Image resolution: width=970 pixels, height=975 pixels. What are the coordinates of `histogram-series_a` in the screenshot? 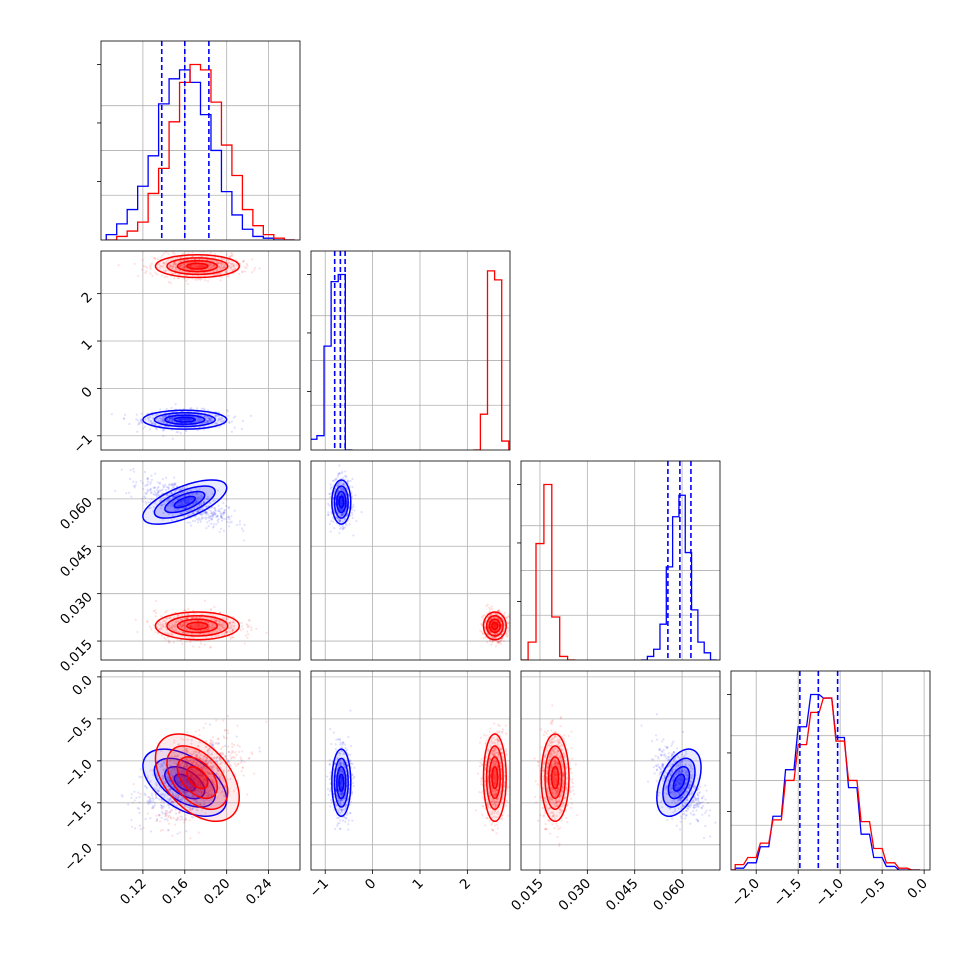 It's located at (547, 572).